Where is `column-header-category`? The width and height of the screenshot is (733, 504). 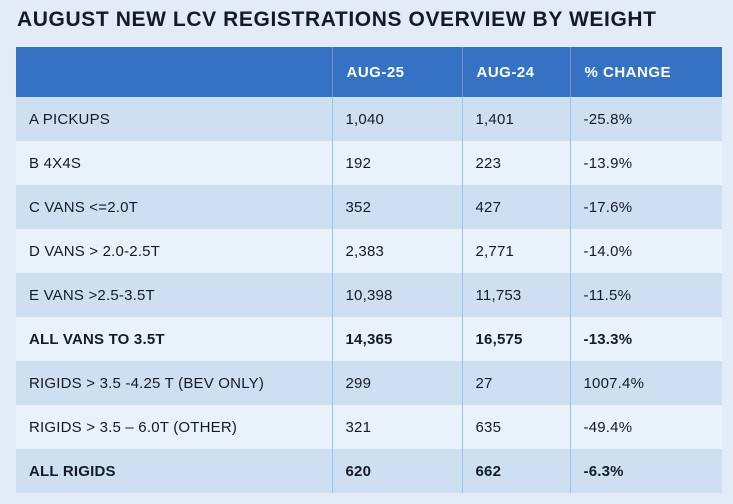
column-header-category is located at coordinates (174, 72).